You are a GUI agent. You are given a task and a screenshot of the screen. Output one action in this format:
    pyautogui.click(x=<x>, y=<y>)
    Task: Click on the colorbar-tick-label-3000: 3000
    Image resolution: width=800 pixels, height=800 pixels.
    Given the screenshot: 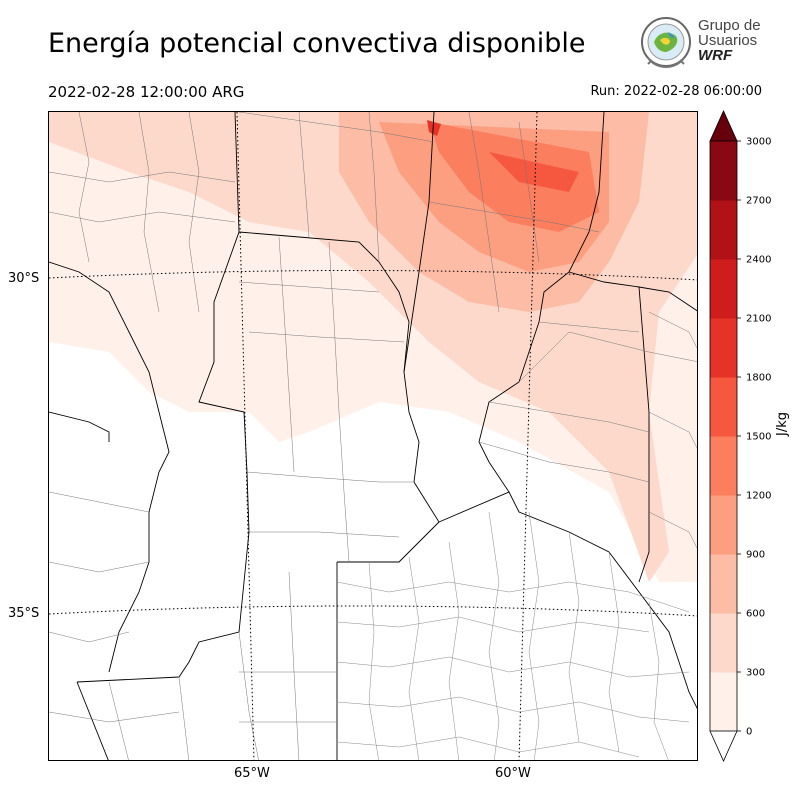 What is the action you would take?
    pyautogui.click(x=758, y=142)
    